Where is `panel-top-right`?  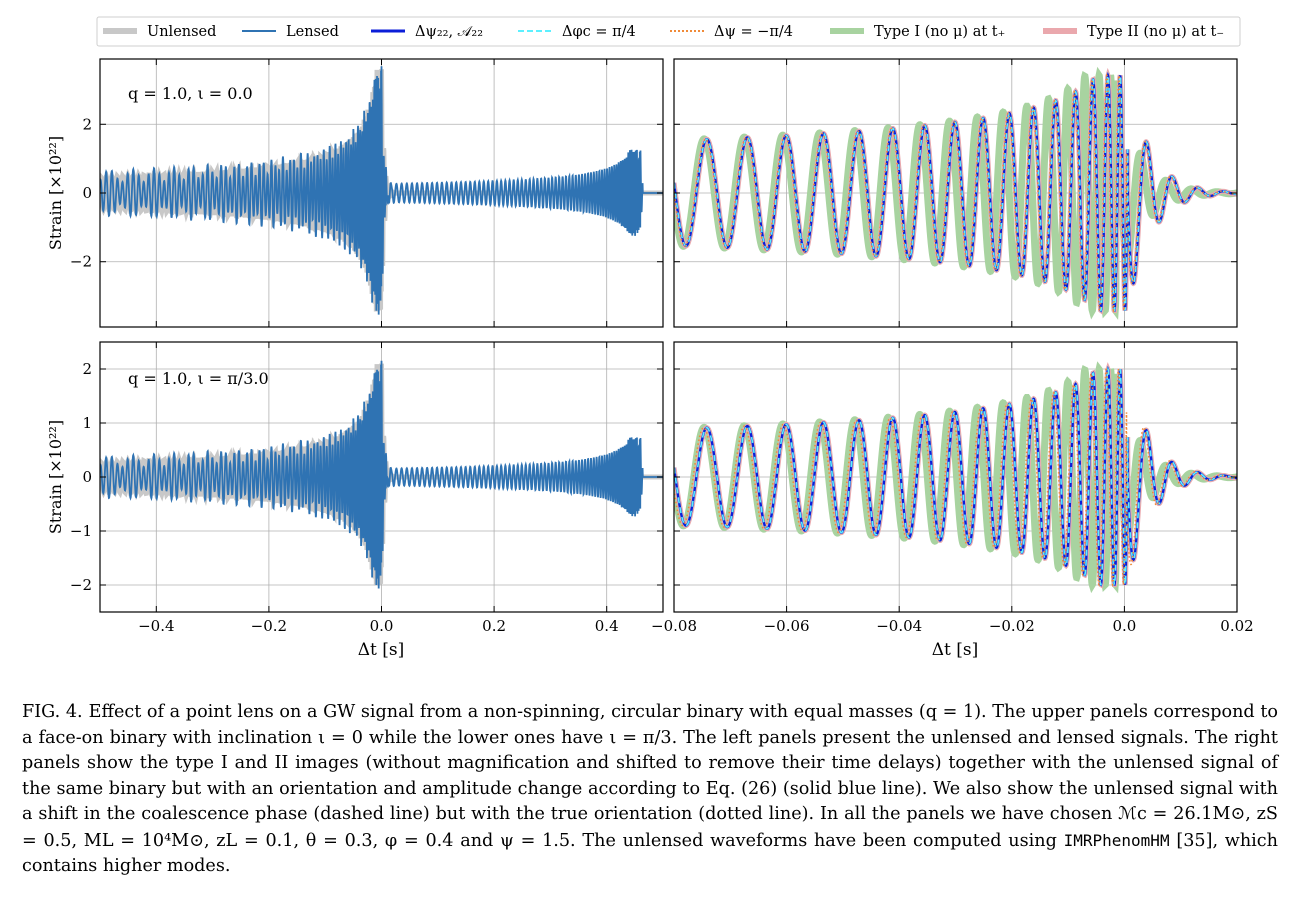 panel-top-right is located at coordinates (955, 193).